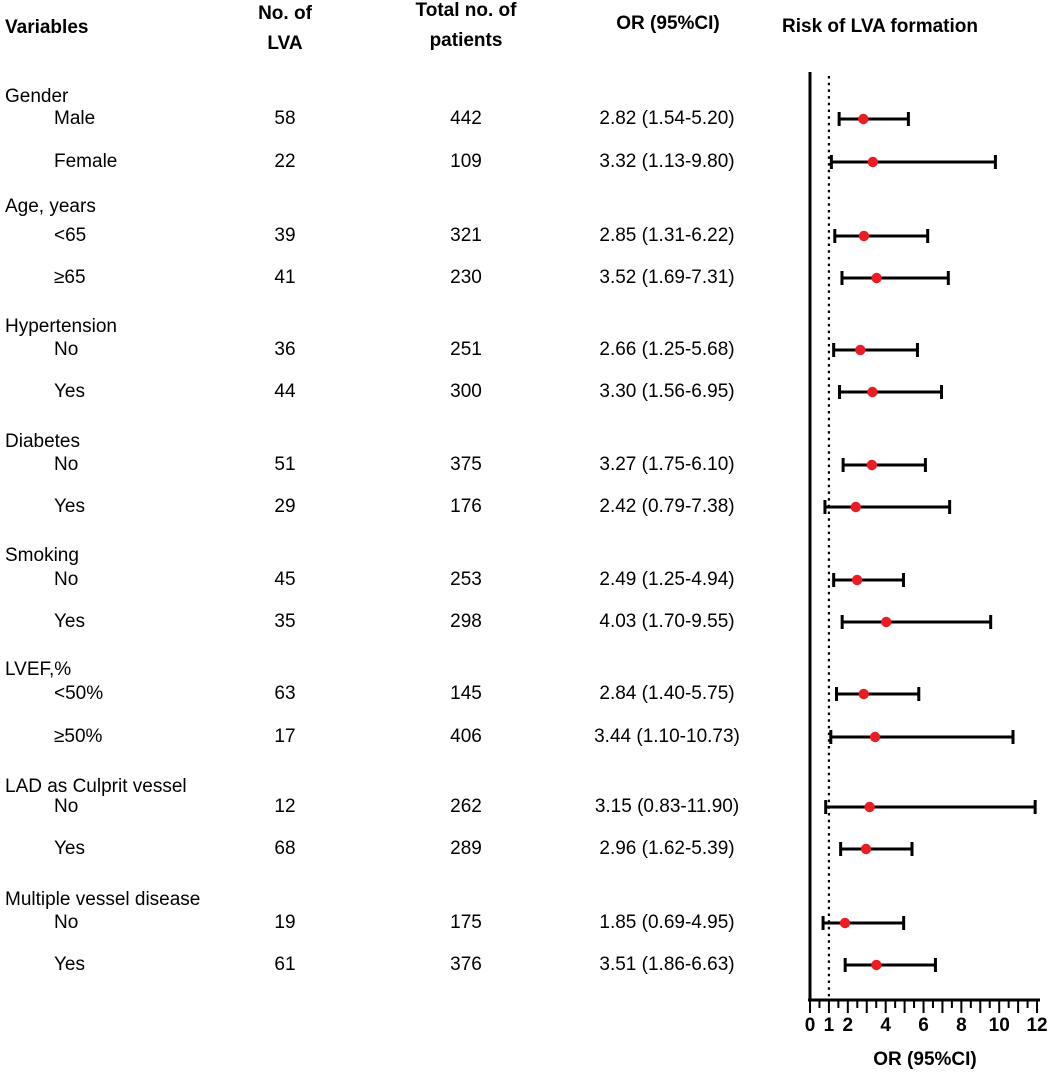  What do you see at coordinates (103, 899) in the screenshot?
I see `variable-group-label: Multiple vessel disease` at bounding box center [103, 899].